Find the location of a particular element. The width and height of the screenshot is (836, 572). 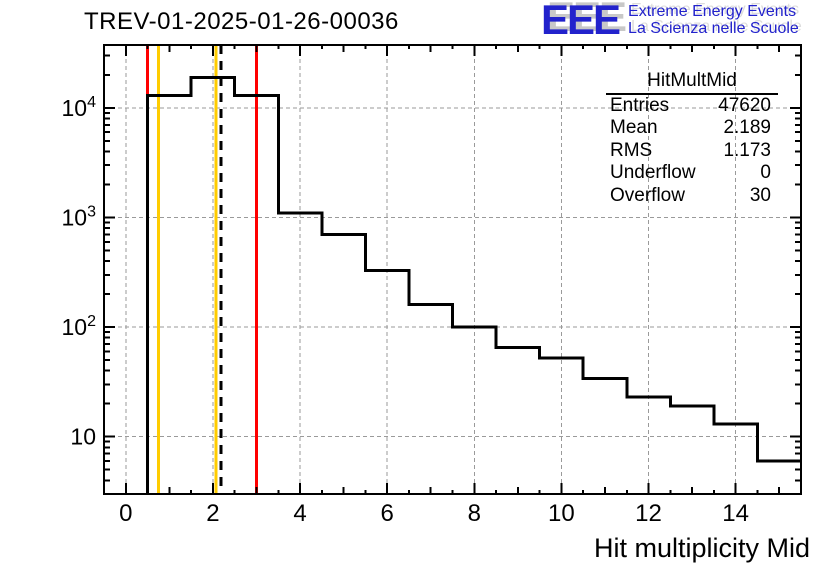

stat-label: Overflow is located at coordinates (647, 195).